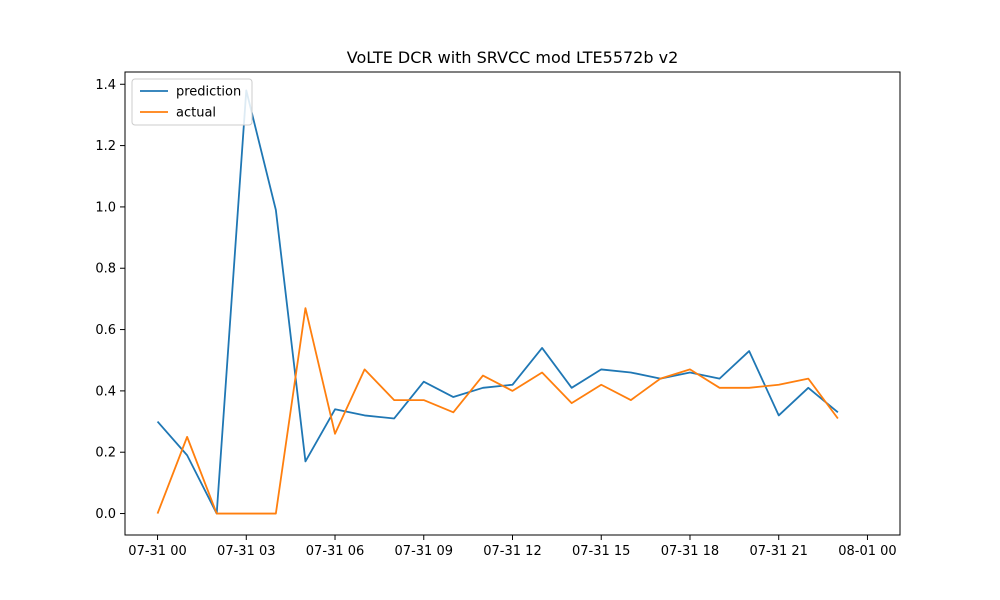  I want to click on y-tick-label: 0.4, so click(105, 391).